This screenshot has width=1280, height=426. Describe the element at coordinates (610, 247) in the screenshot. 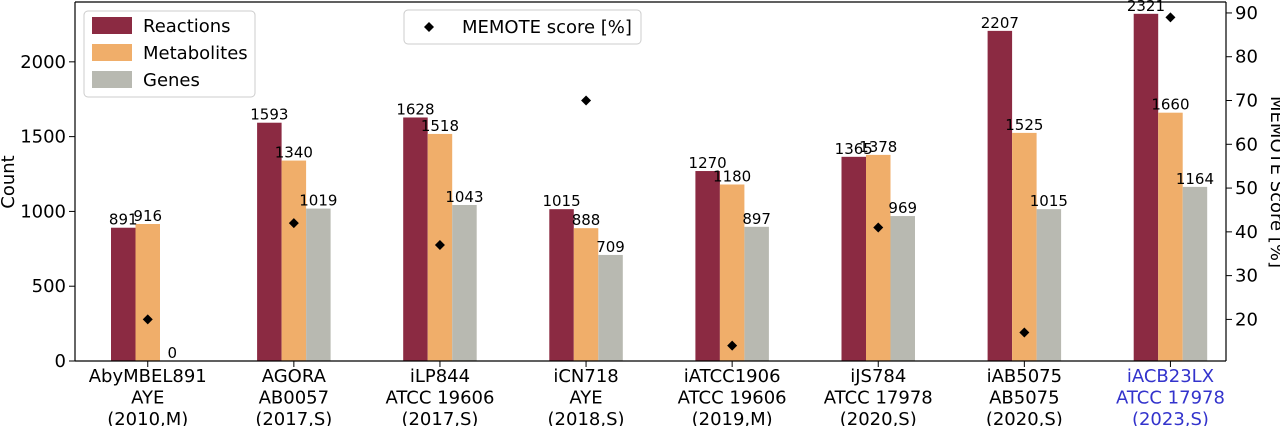

I see `bar-value-label: 709` at that location.